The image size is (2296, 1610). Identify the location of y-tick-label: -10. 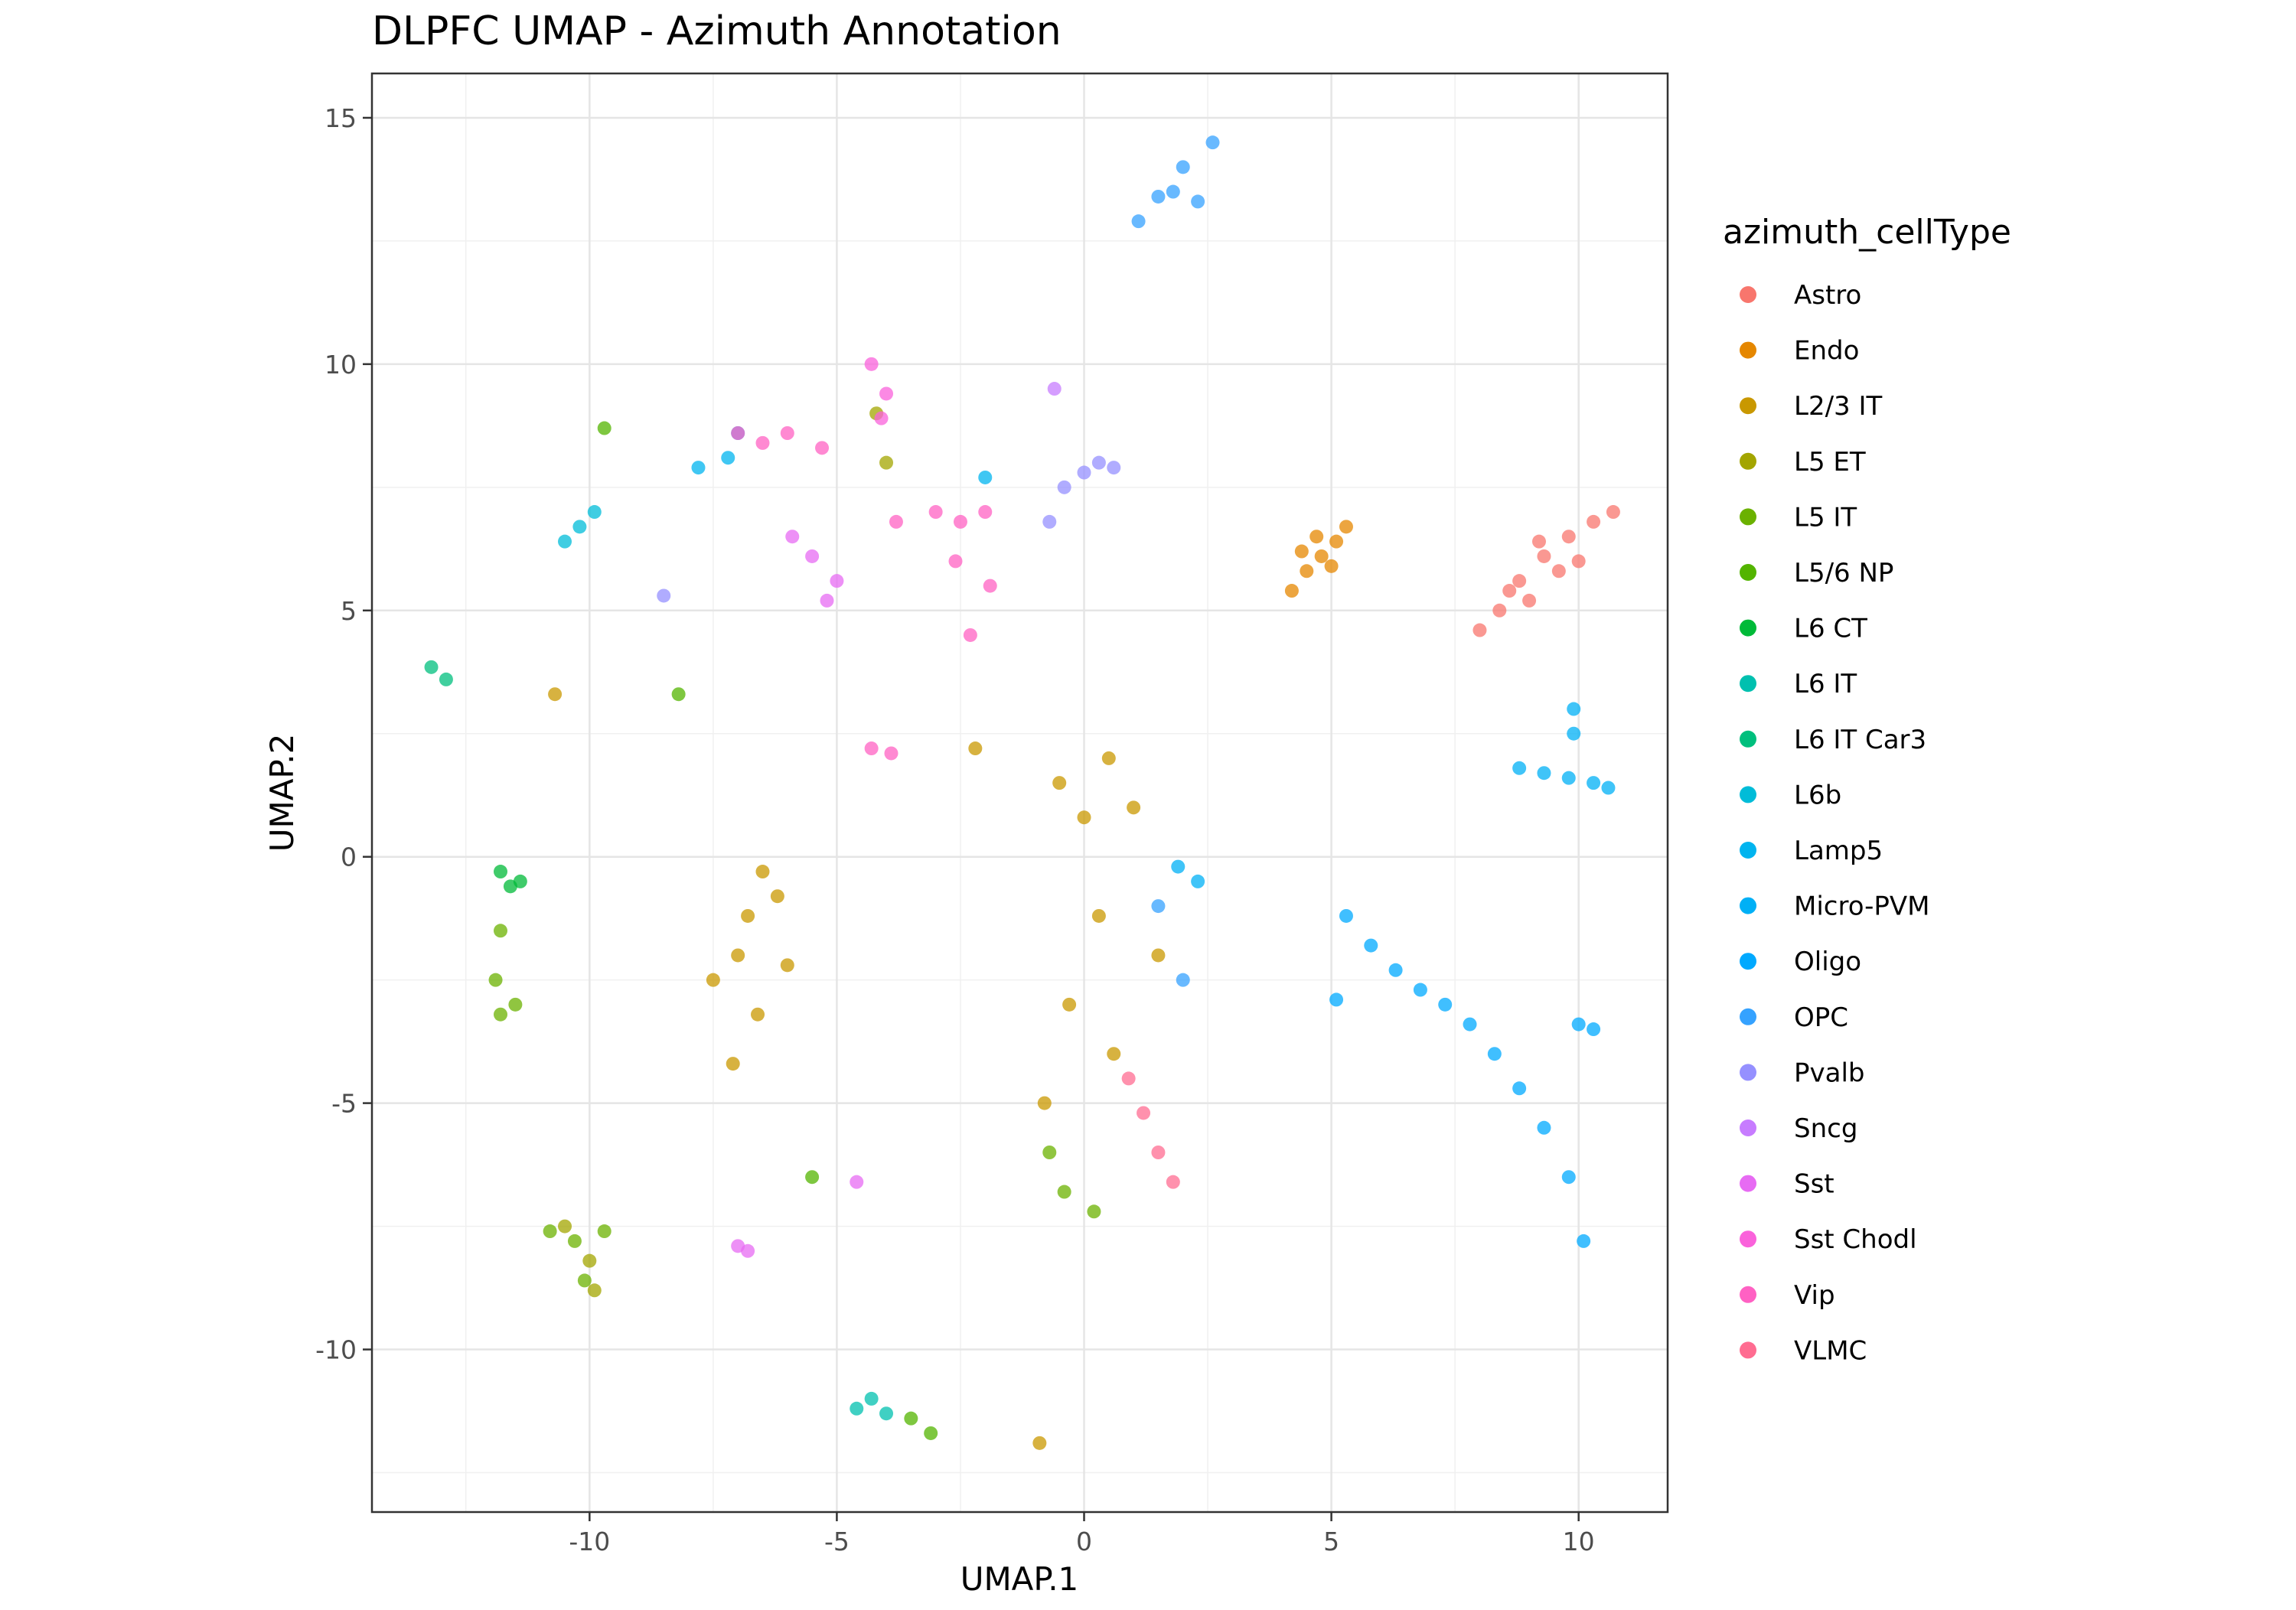
(336, 1350).